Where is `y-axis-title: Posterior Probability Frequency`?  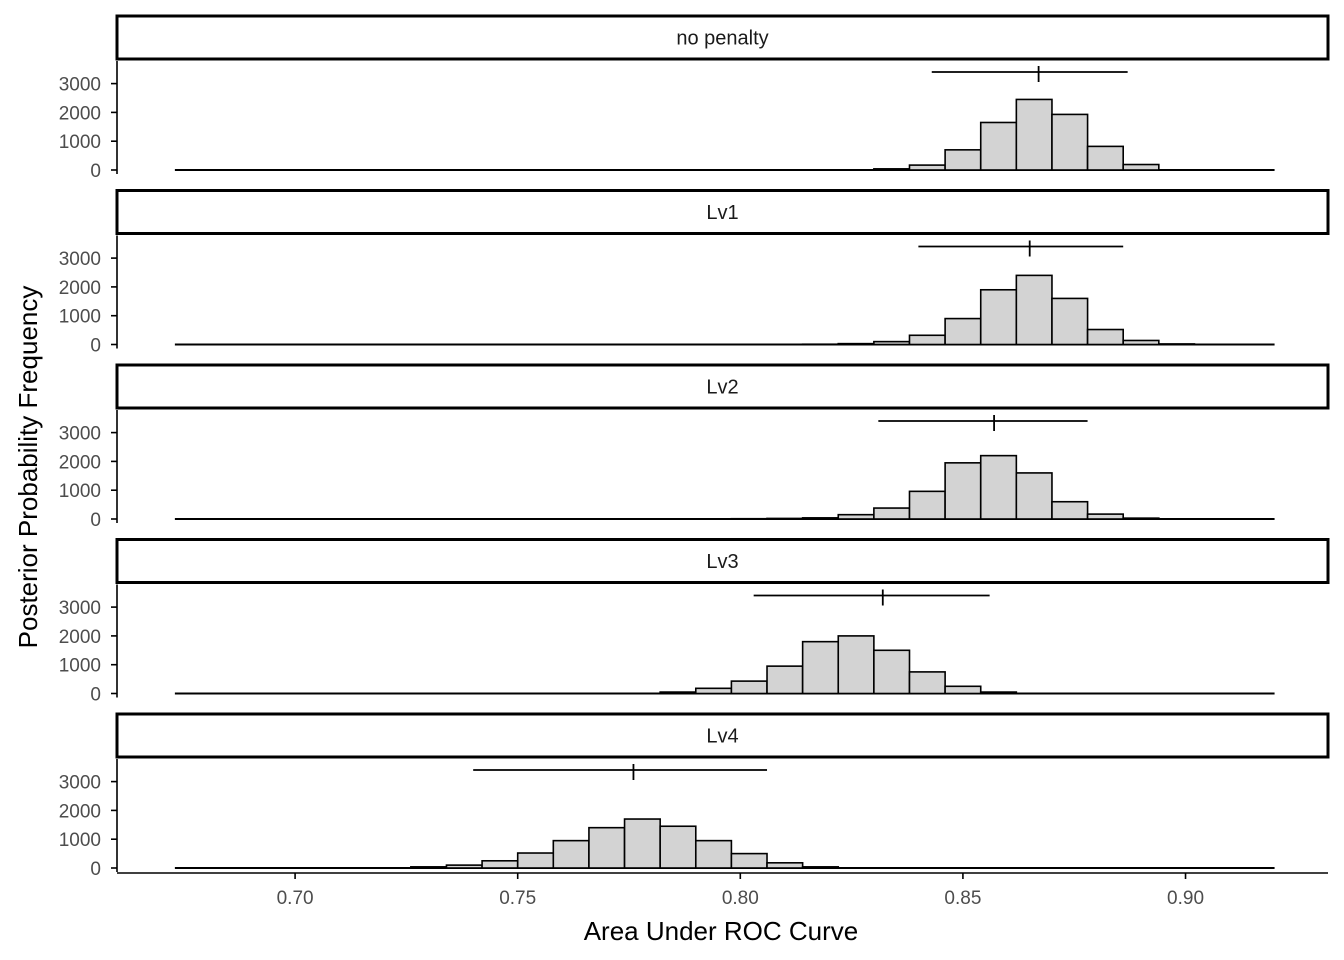 y-axis-title: Posterior Probability Frequency is located at coordinates (28, 467).